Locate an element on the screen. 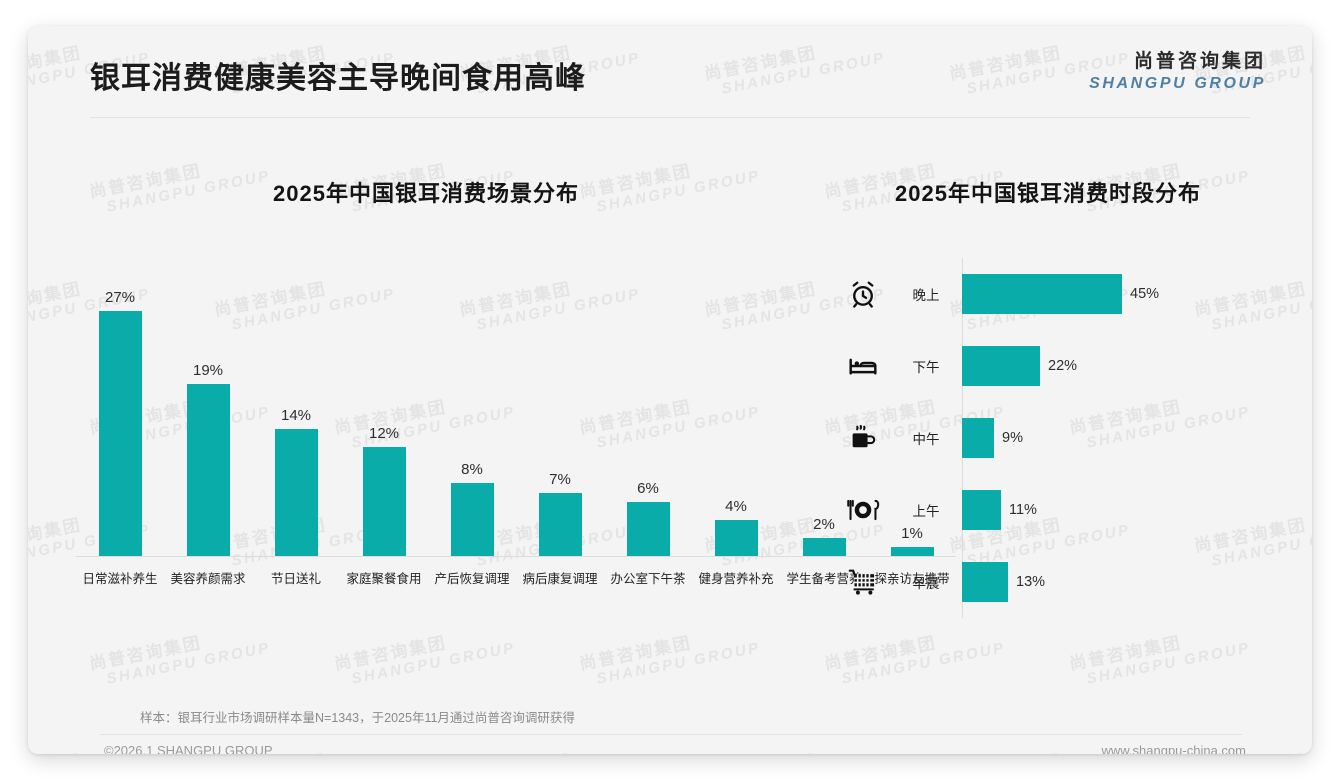 Image resolution: width=1340 pixels, height=780 pixels. category-label: 产后恢复调理 is located at coordinates (472, 579).